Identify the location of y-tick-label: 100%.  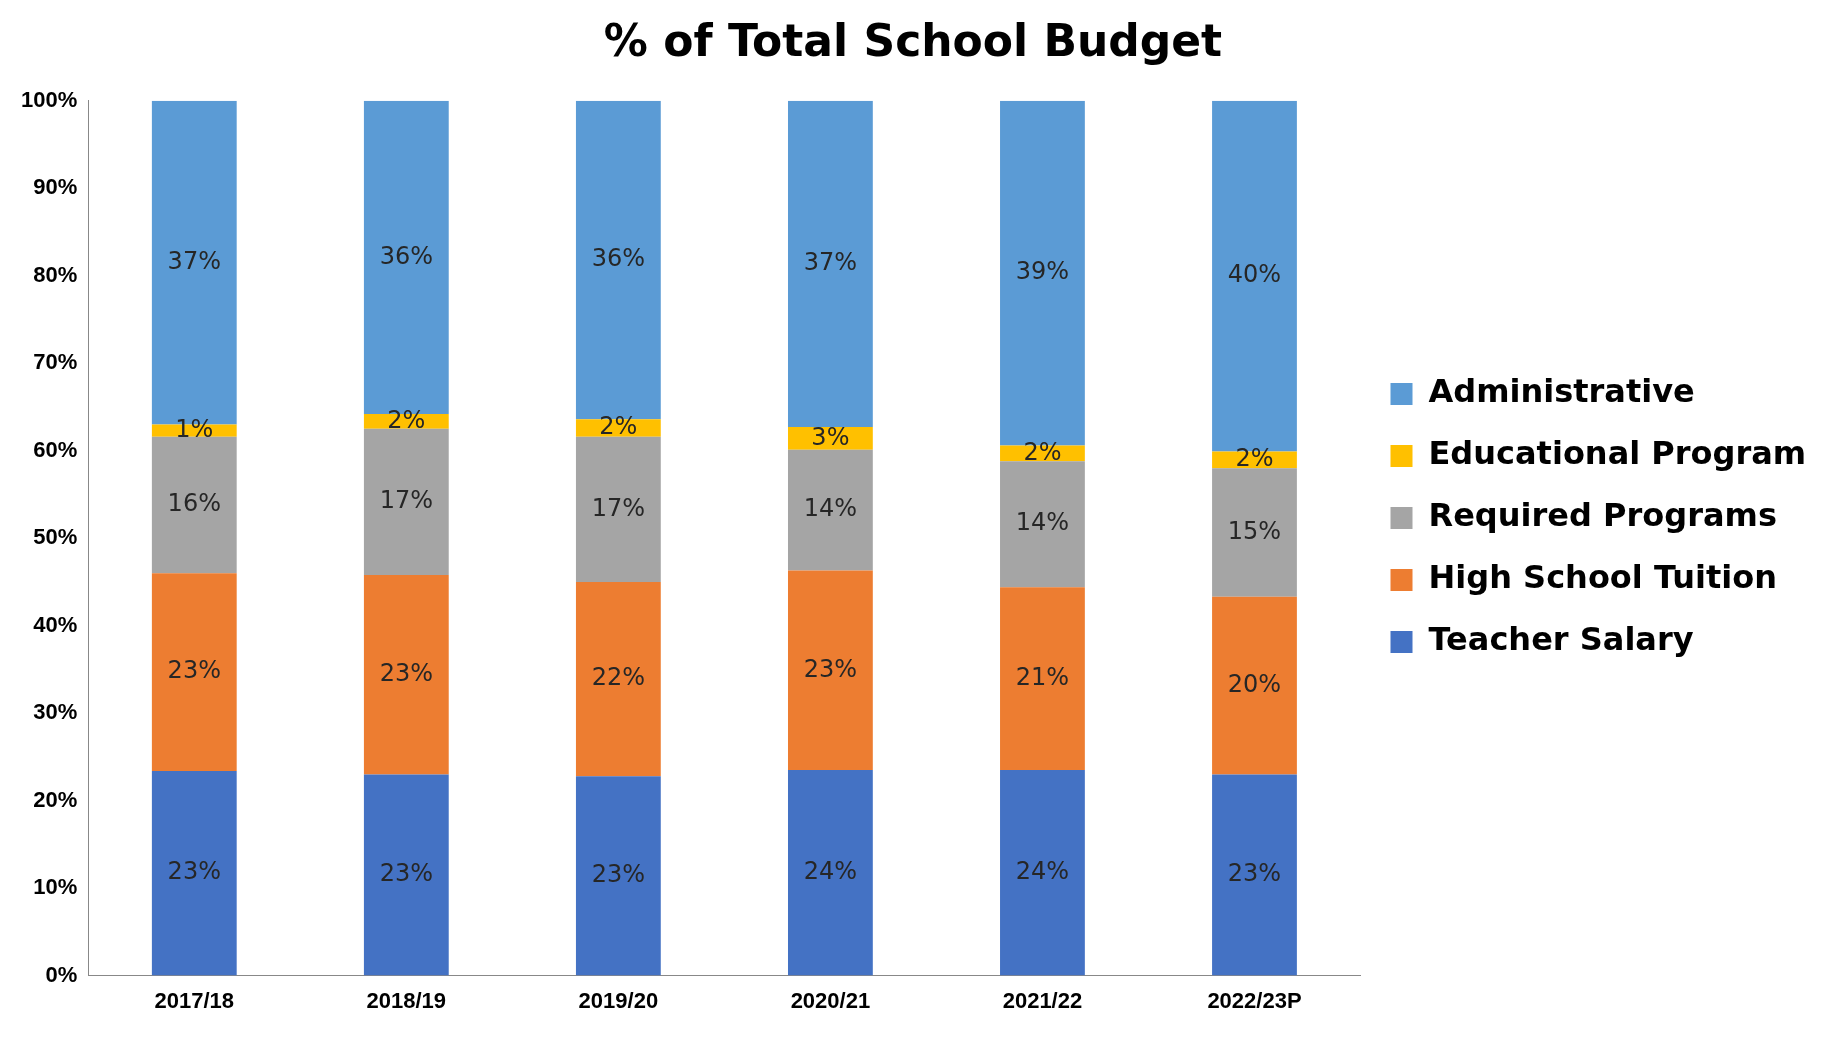
(49, 99).